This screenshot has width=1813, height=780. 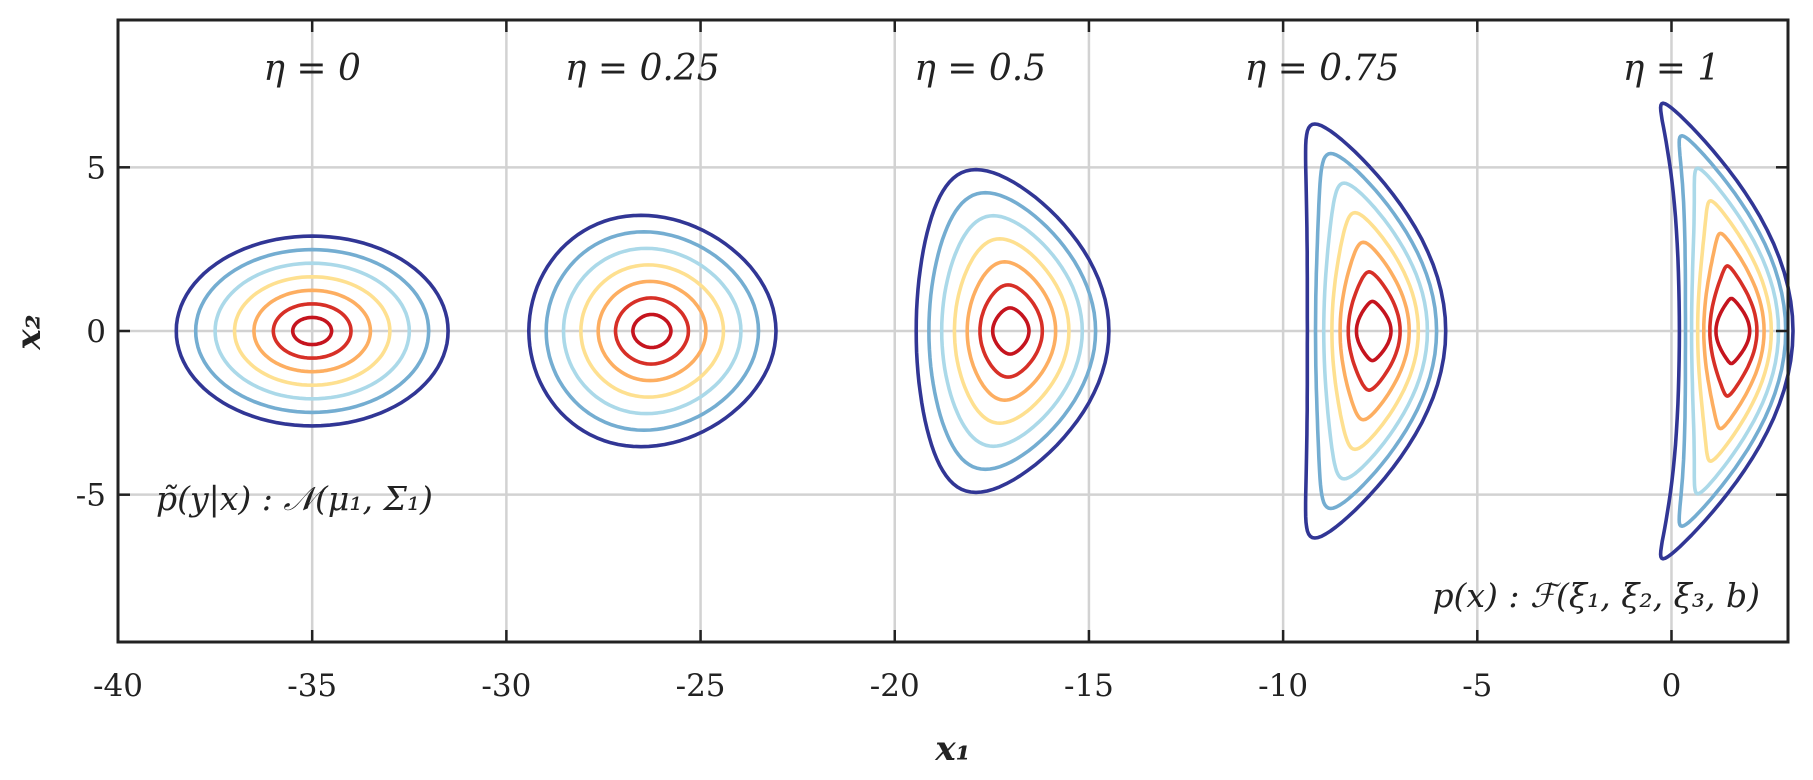 What do you see at coordinates (96, 168) in the screenshot?
I see `y-tick-label: 5` at bounding box center [96, 168].